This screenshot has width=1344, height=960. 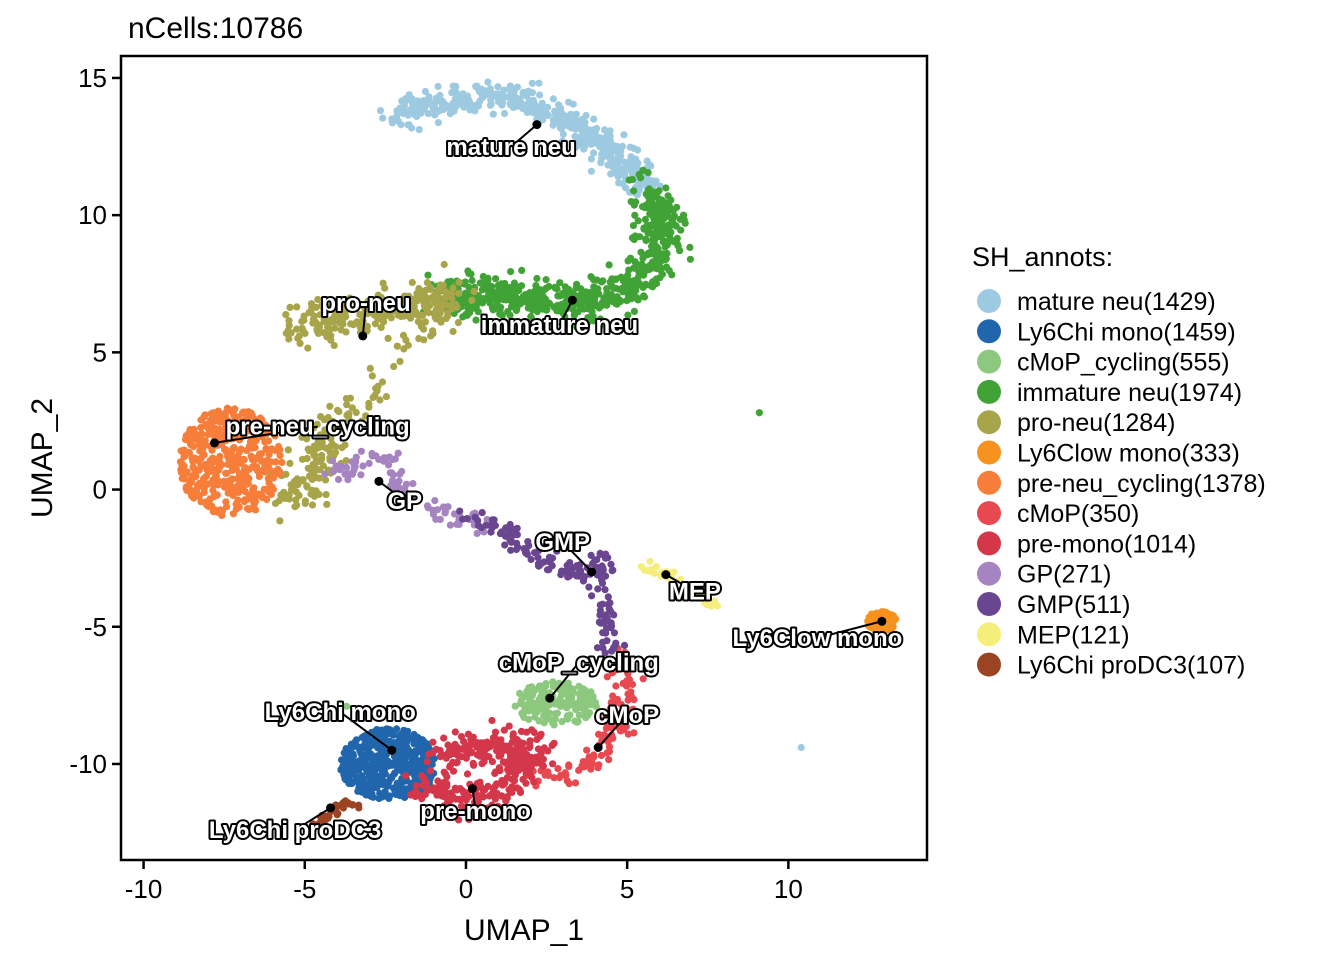 What do you see at coordinates (1128, 454) in the screenshot?
I see `legend-item-label: Ly6Clow mono(333)` at bounding box center [1128, 454].